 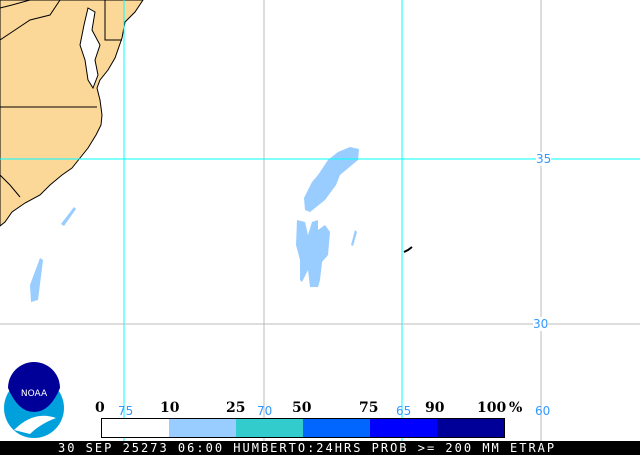 I want to click on lon-label-70: 70, so click(x=265, y=411).